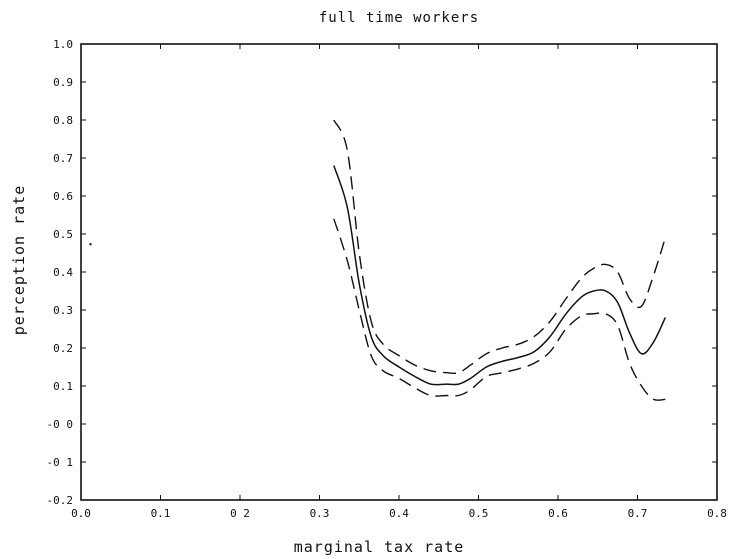  I want to click on x-tick-label: 0.3, so click(320, 513).